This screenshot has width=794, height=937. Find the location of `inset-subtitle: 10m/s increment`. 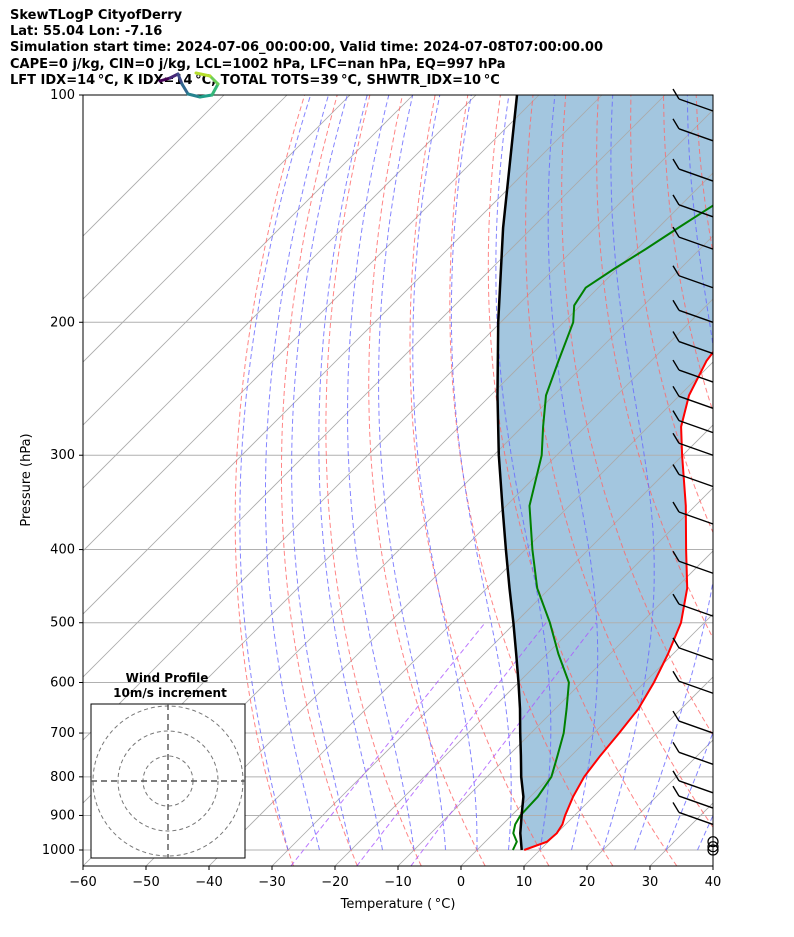

inset-subtitle: 10m/s increment is located at coordinates (170, 693).